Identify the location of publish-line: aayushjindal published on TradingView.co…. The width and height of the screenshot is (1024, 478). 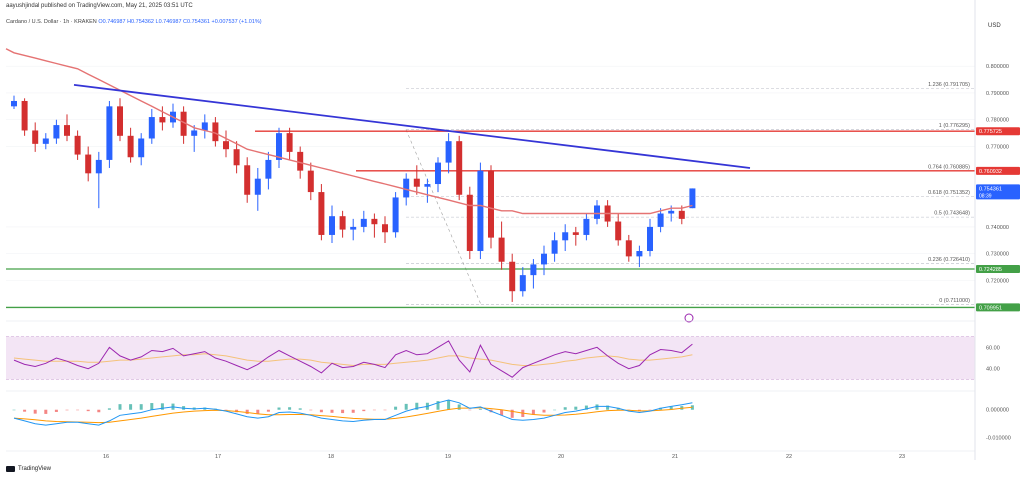
(99, 6).